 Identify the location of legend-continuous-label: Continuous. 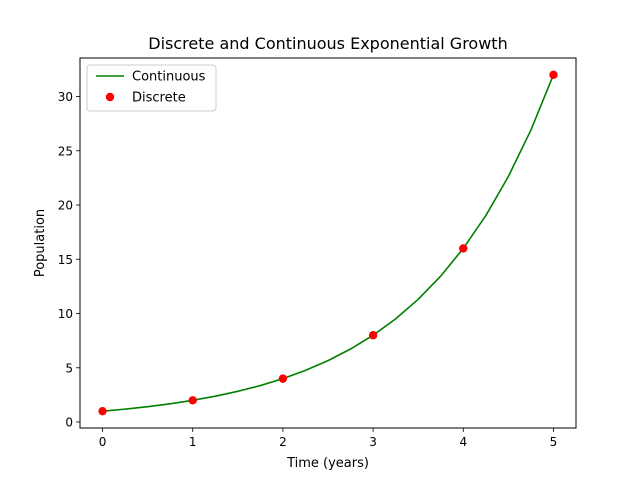
(169, 77).